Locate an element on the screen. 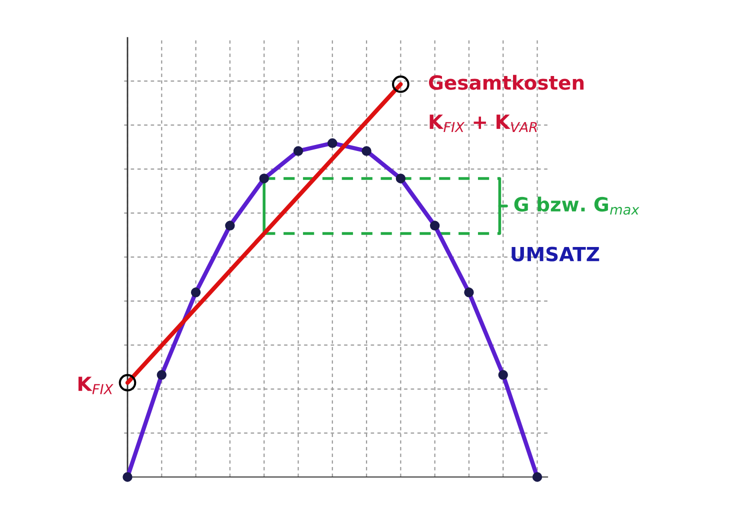  text: K$_{FIX}$ is located at coordinates (96, 385).